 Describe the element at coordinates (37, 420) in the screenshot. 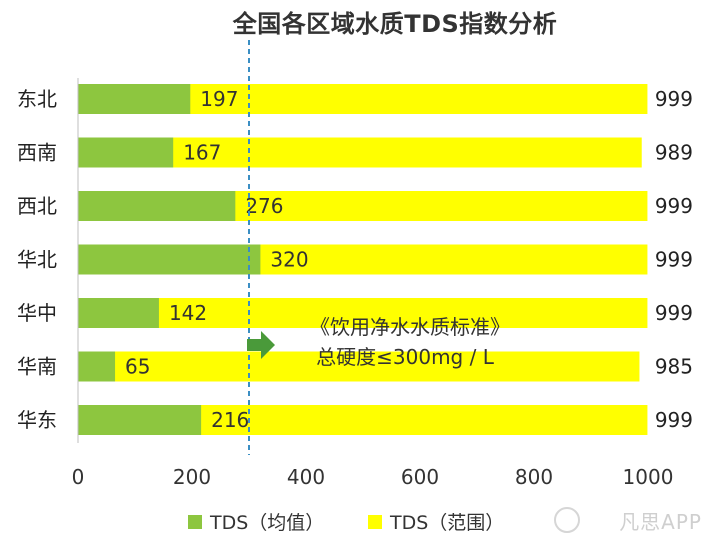

I see `category-label: 华东` at that location.